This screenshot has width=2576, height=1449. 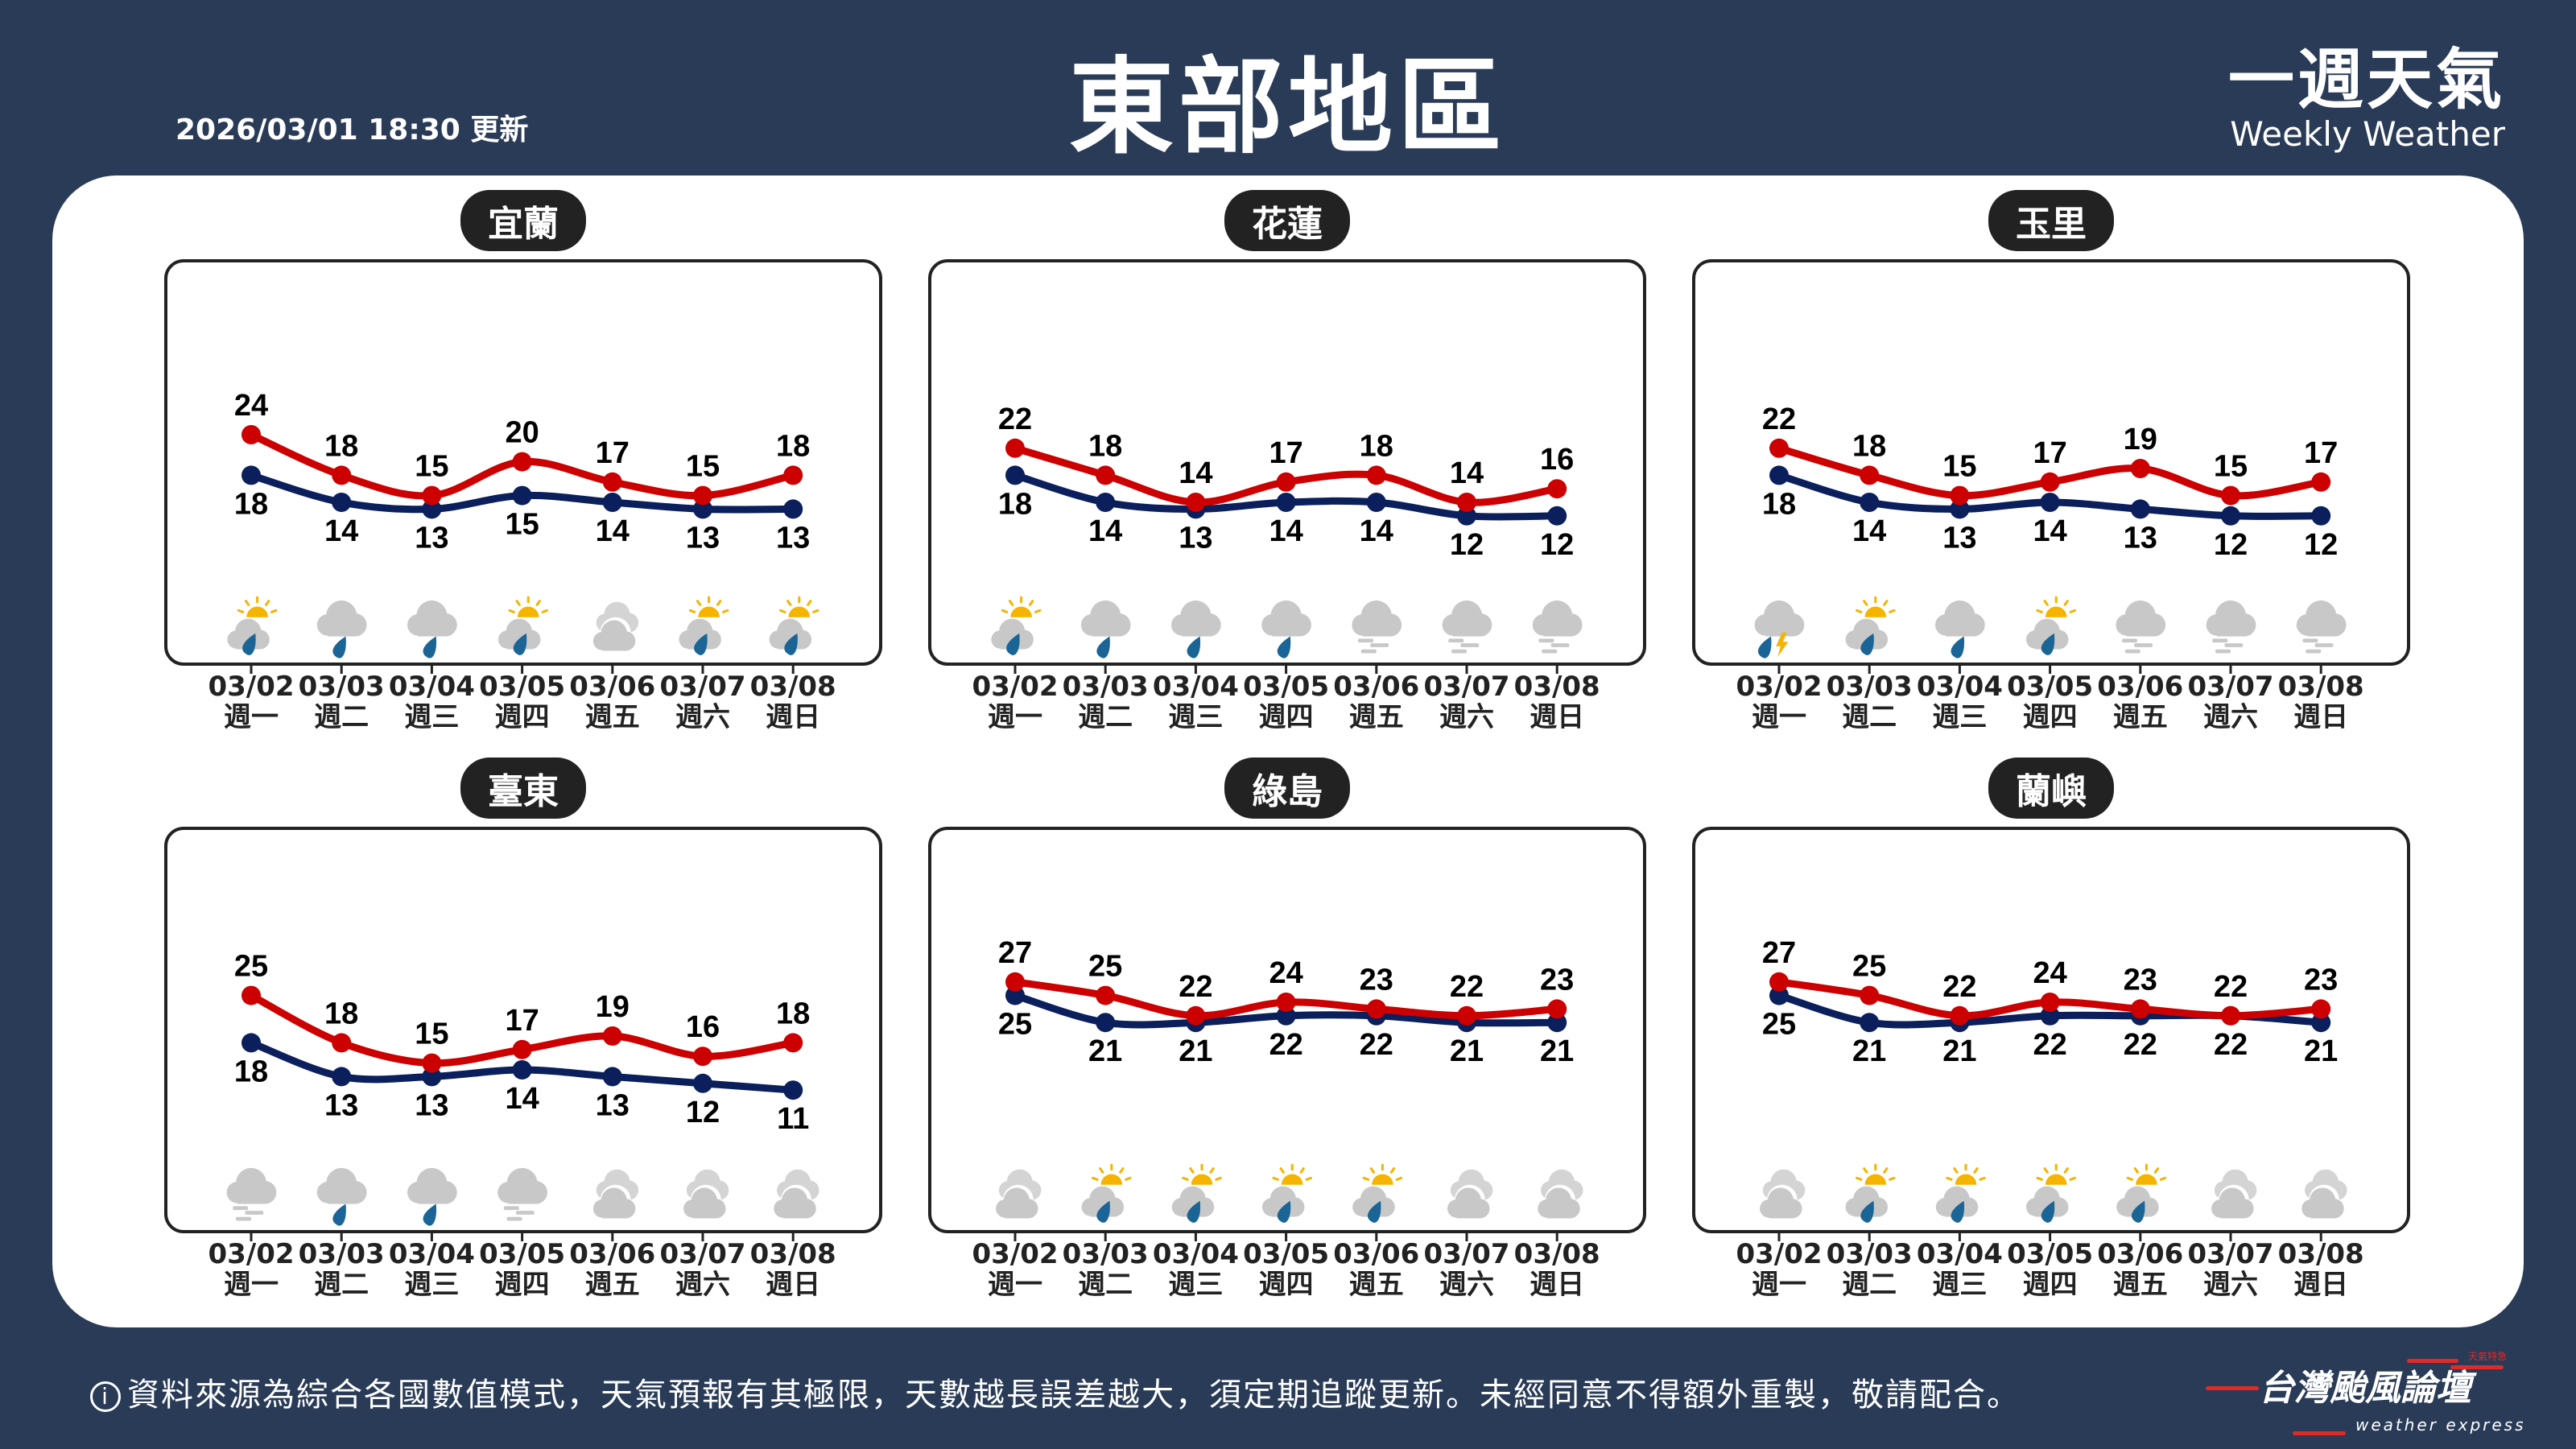 I want to click on x-tick-label: 03/03 週二, so click(x=1105, y=1269).